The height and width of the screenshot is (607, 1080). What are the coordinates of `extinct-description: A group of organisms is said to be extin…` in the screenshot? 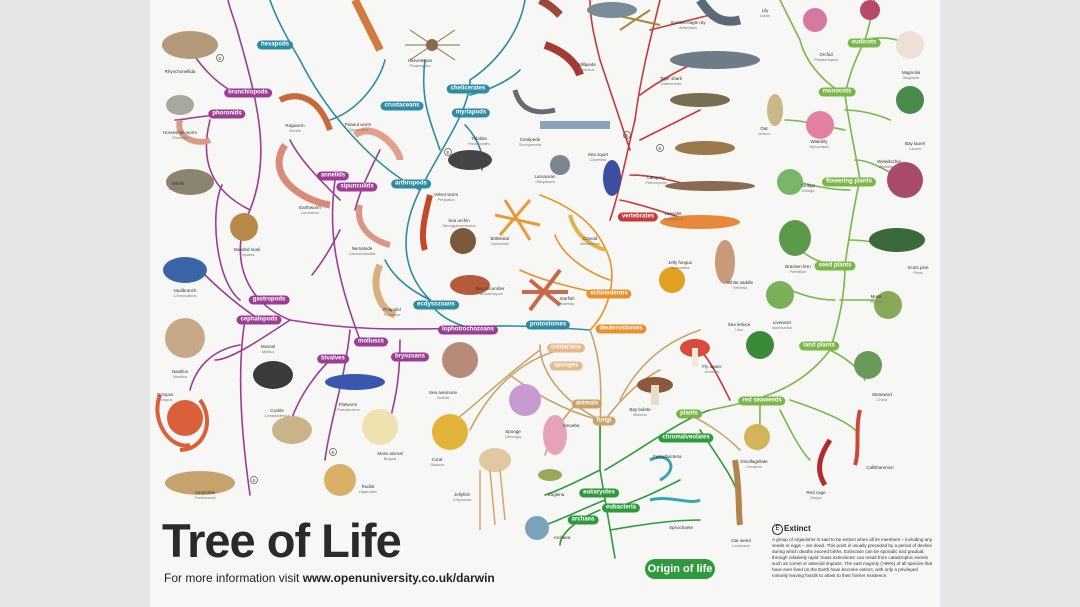 It's located at (852, 557).